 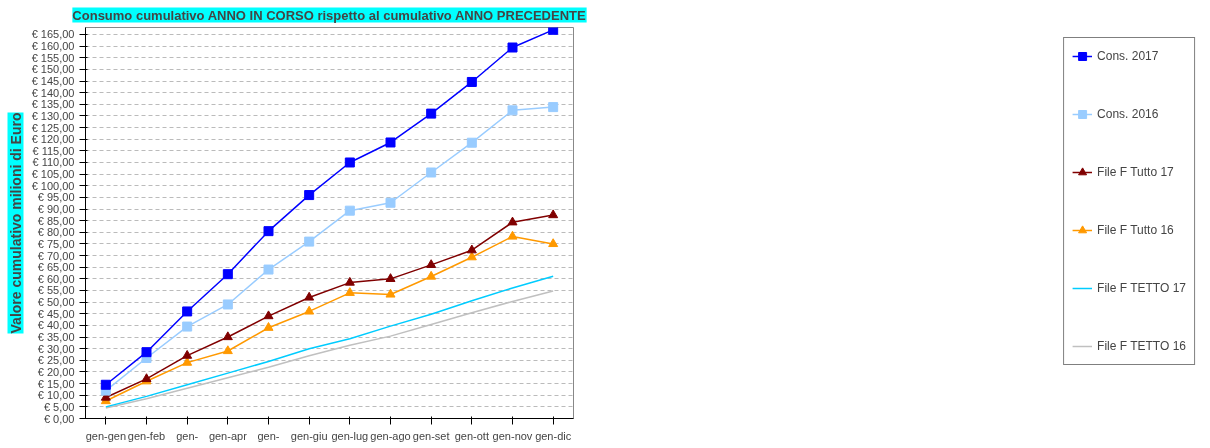 I want to click on y-tick-label: € 145,00, so click(x=53, y=81).